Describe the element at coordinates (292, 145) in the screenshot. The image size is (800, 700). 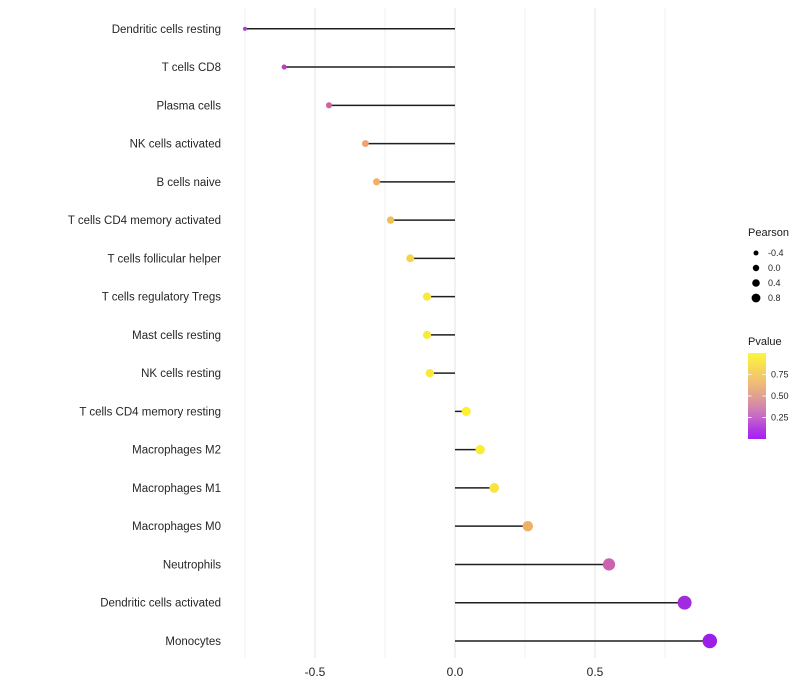
I see `chart-row: NK cells activated` at that location.